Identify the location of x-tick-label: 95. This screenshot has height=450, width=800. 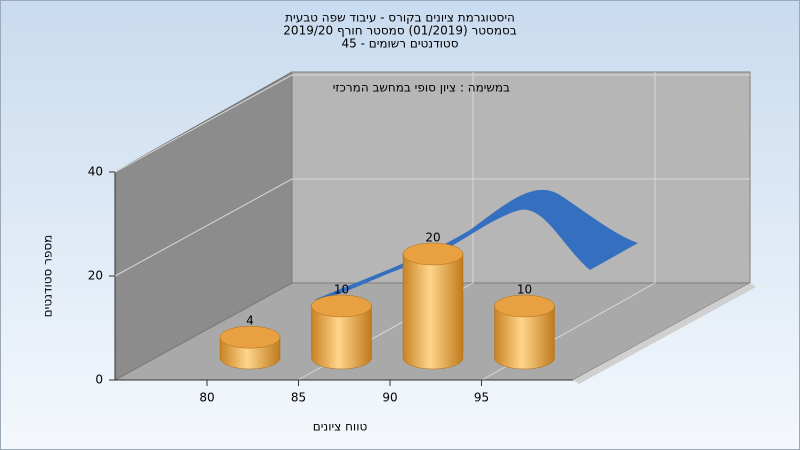
(481, 398).